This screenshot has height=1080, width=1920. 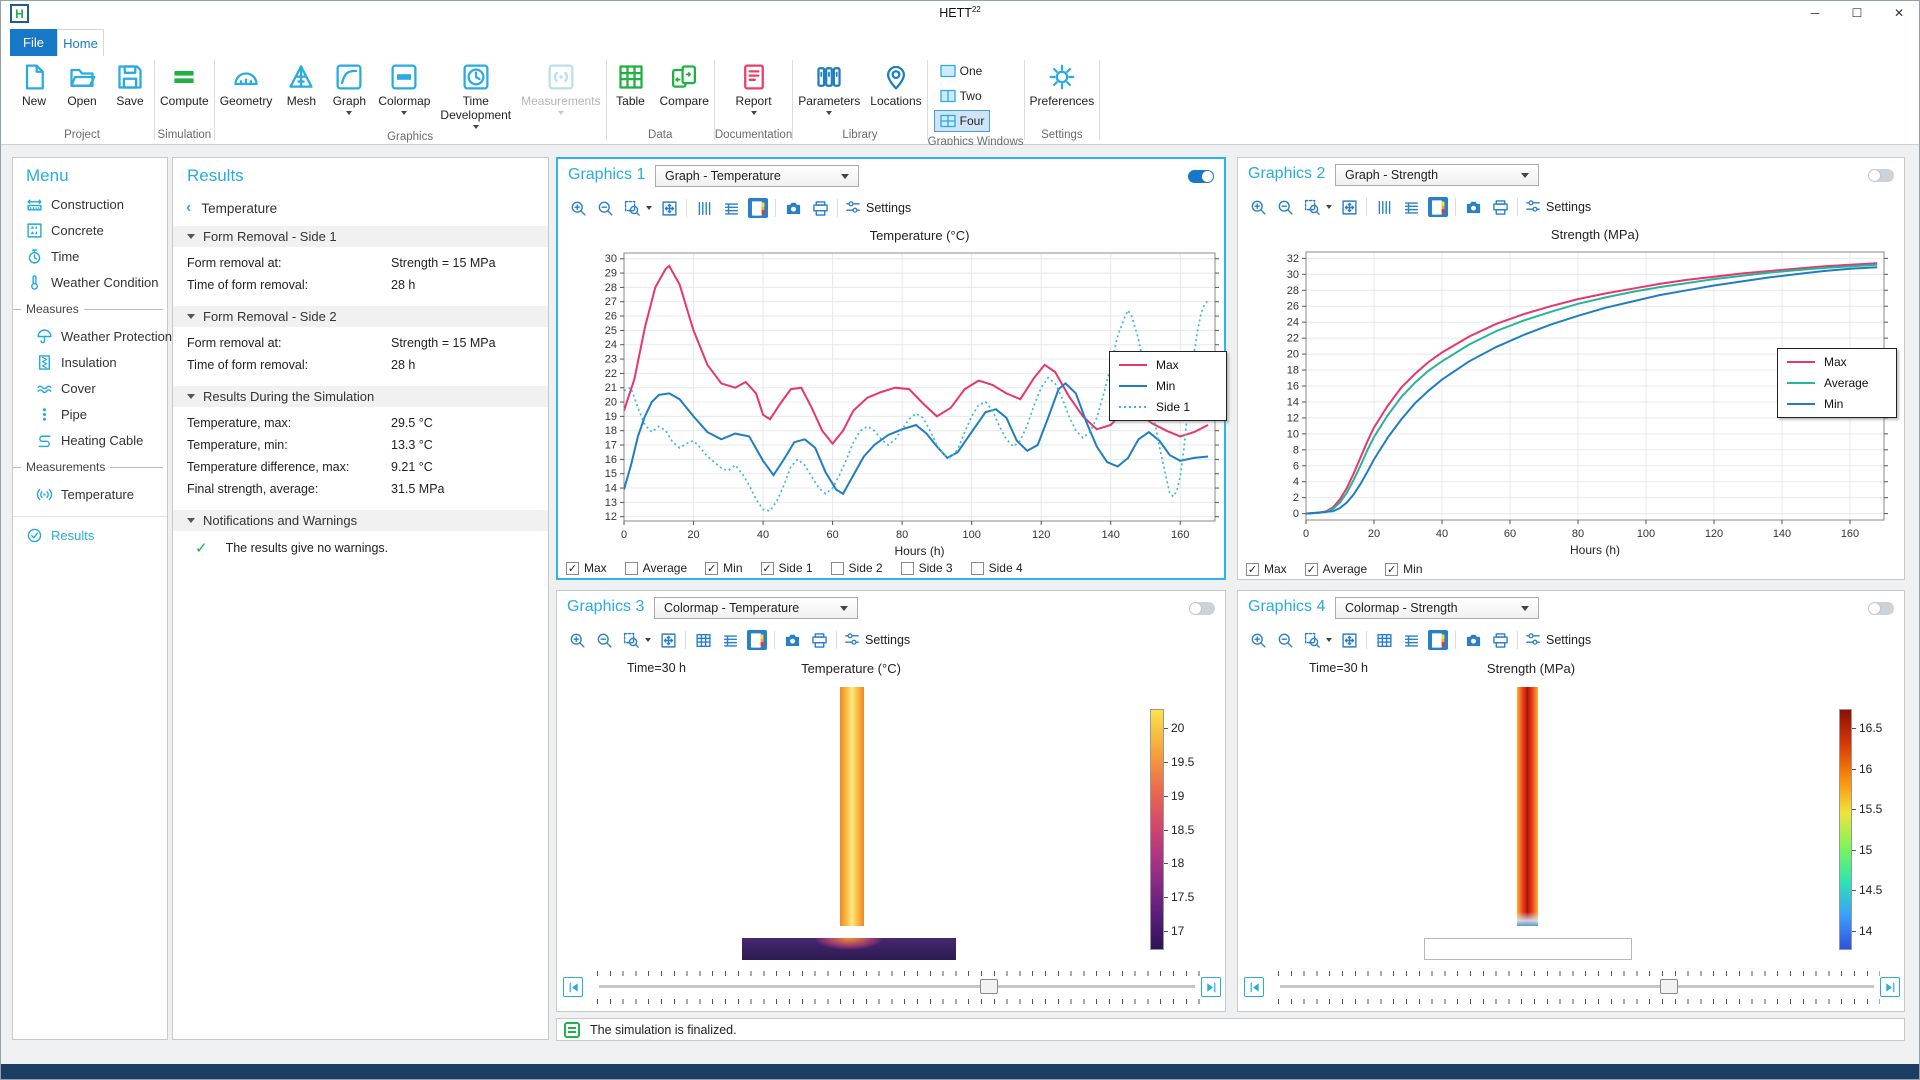 I want to click on tab-home: Home, so click(x=80, y=42).